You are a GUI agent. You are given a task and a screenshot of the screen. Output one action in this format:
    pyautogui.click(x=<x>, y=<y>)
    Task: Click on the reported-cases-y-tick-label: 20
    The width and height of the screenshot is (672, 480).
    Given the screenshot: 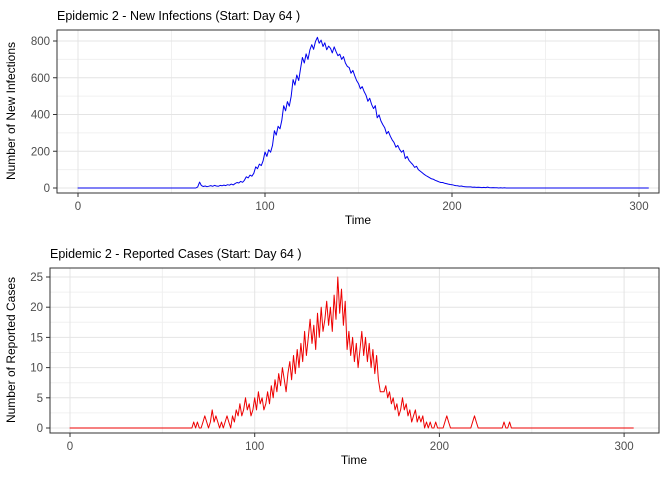 What is the action you would take?
    pyautogui.click(x=36, y=308)
    